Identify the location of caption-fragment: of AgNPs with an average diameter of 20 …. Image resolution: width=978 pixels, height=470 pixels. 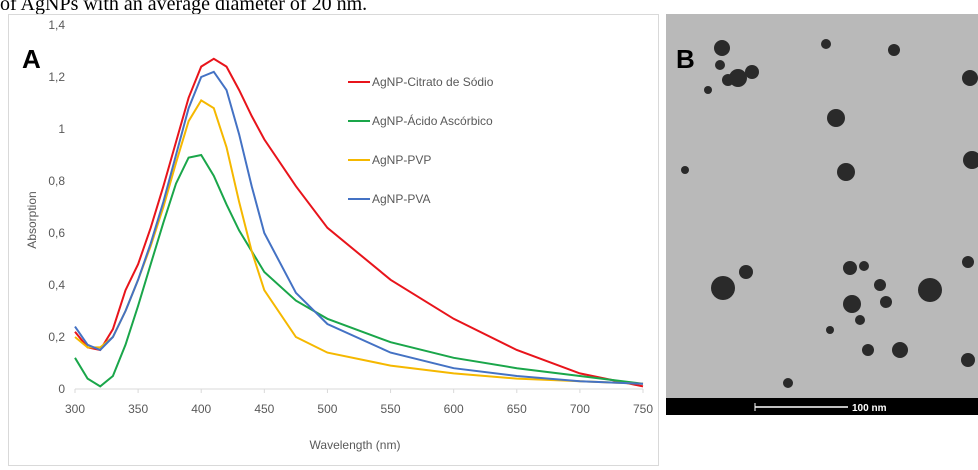
(183, 7).